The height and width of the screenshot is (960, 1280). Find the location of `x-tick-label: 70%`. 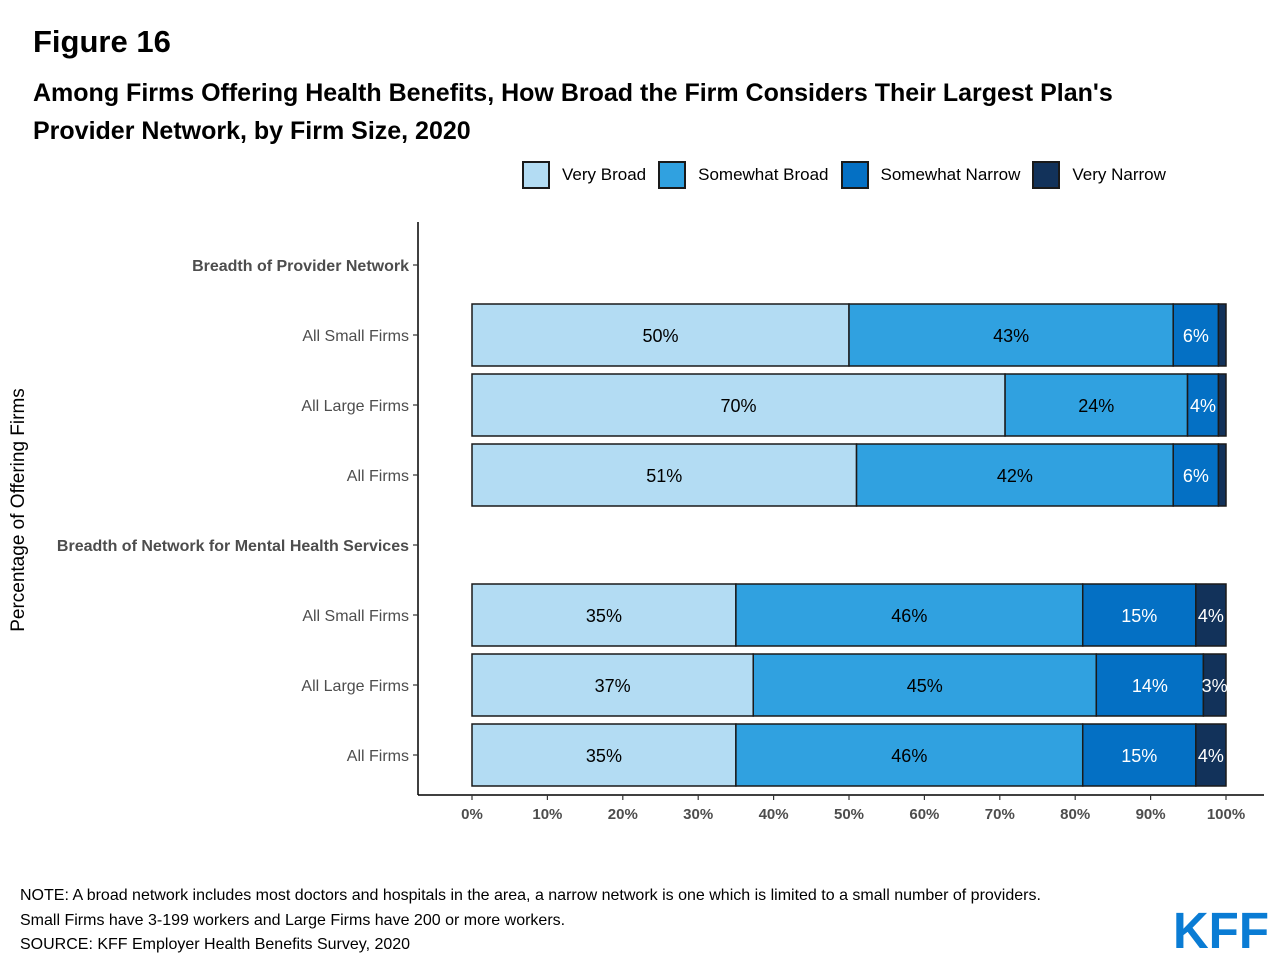

x-tick-label: 70% is located at coordinates (1000, 814).